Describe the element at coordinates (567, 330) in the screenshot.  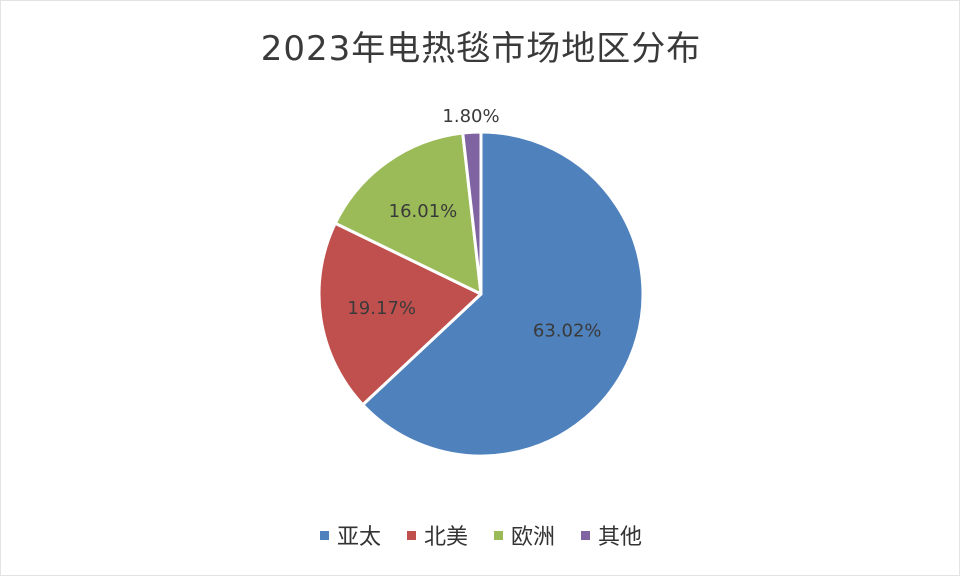
I see `data-label: 63.02%` at that location.